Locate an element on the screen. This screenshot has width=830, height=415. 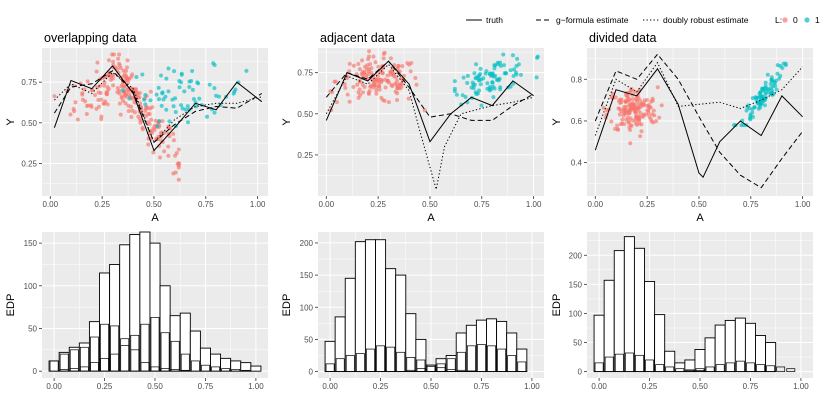
x-tick-label: 0.75 is located at coordinates (482, 386).